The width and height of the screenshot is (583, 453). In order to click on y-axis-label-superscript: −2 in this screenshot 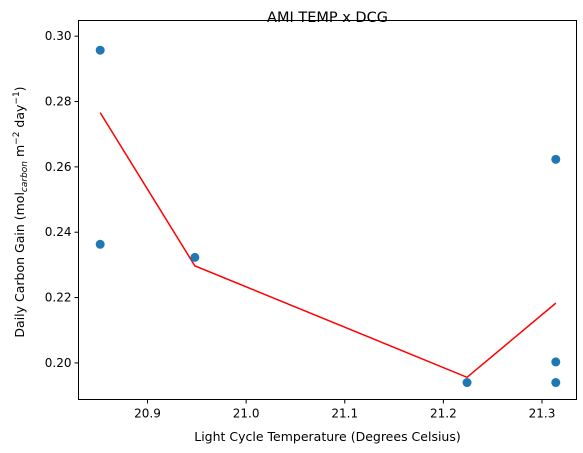, I will do `click(17, 138)`.